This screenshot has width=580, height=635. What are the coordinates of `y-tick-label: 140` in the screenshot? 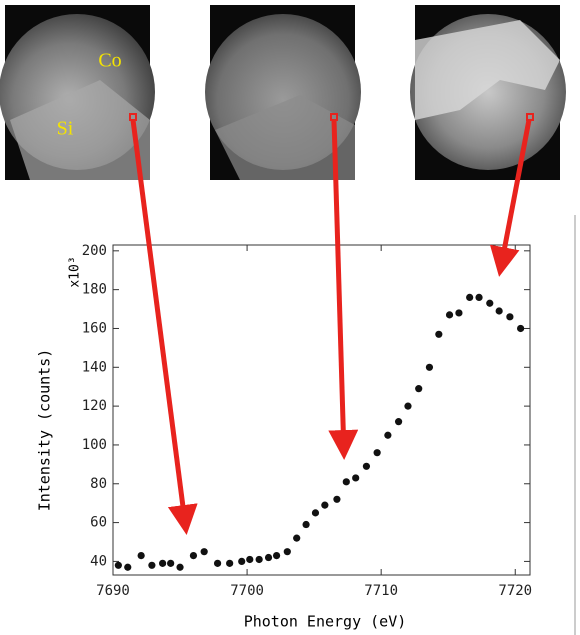 It's located at (94, 367).